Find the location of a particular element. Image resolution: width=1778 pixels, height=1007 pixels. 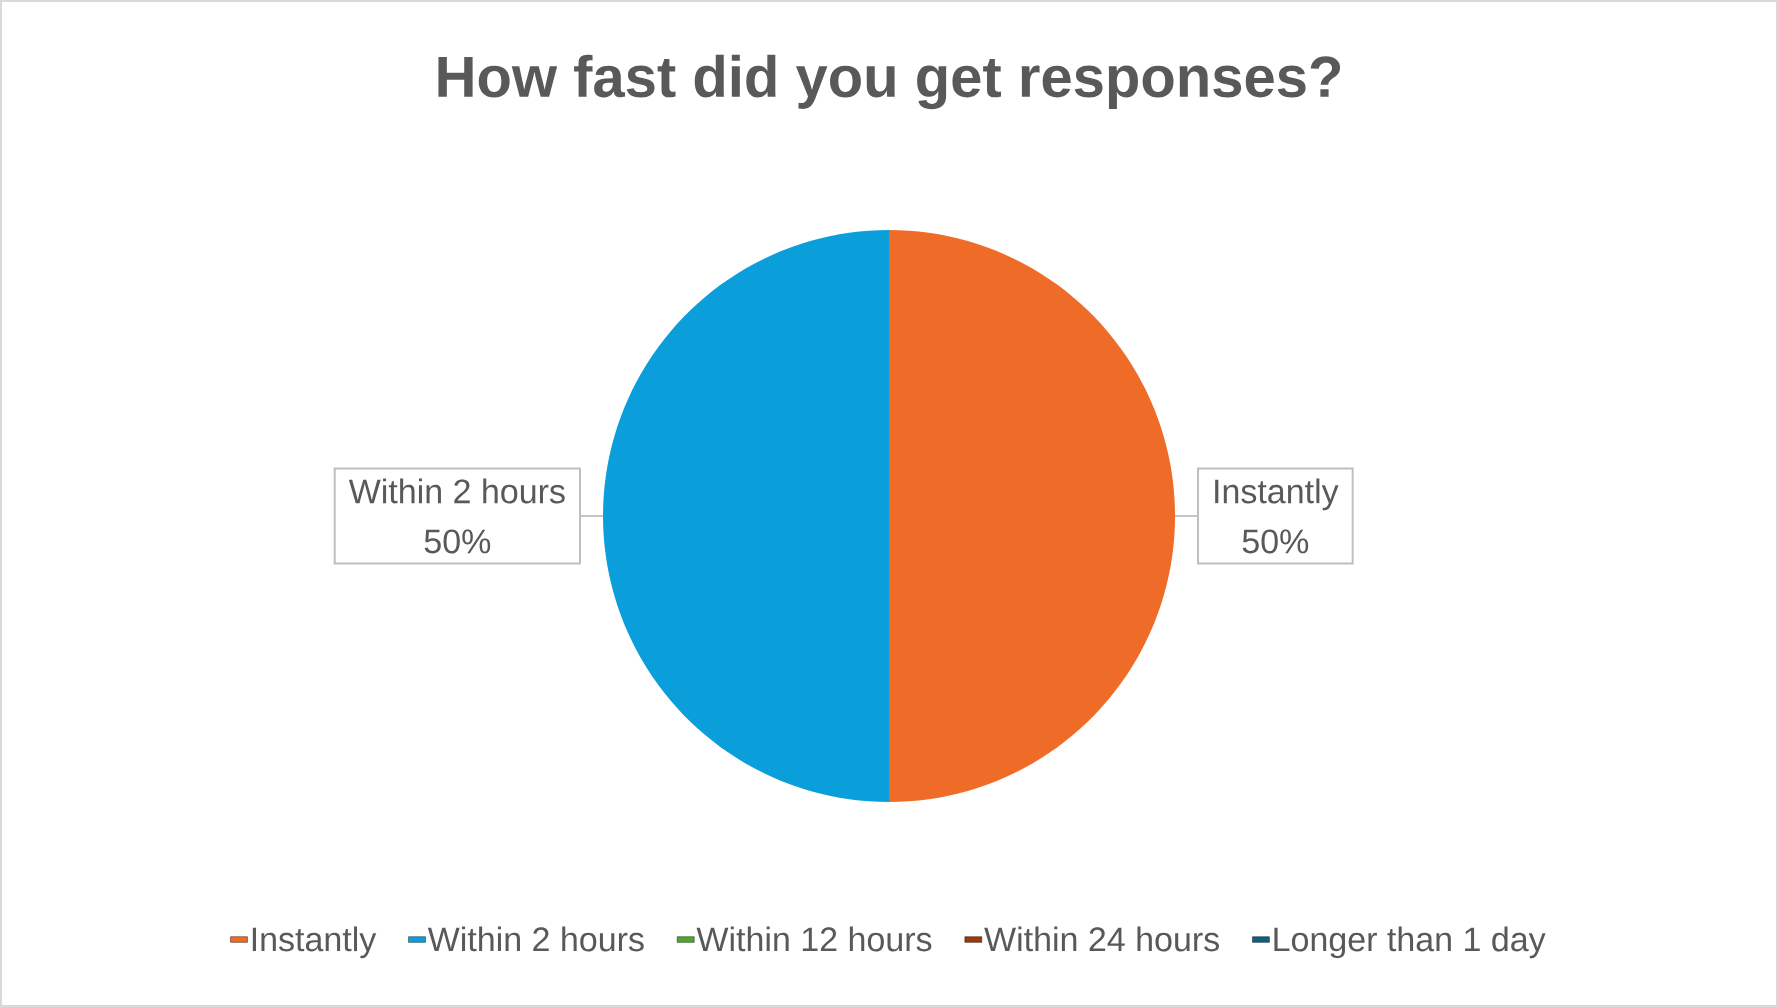

slice-label: Within 2 hours is located at coordinates (456, 491).